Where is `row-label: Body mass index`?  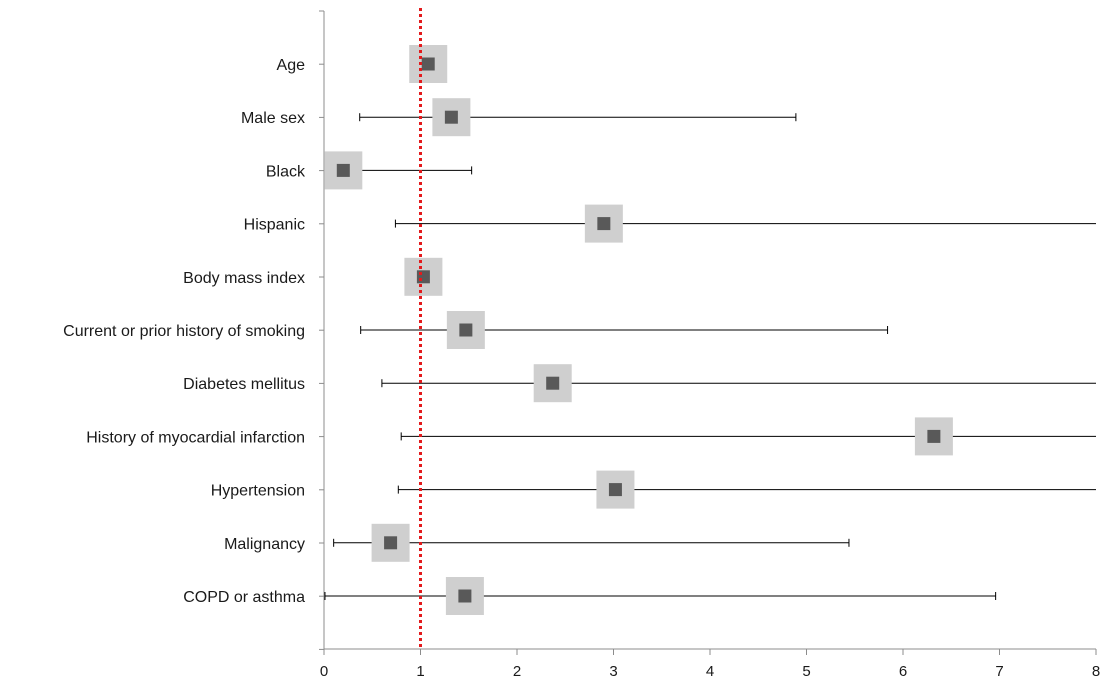 row-label: Body mass index is located at coordinates (244, 278).